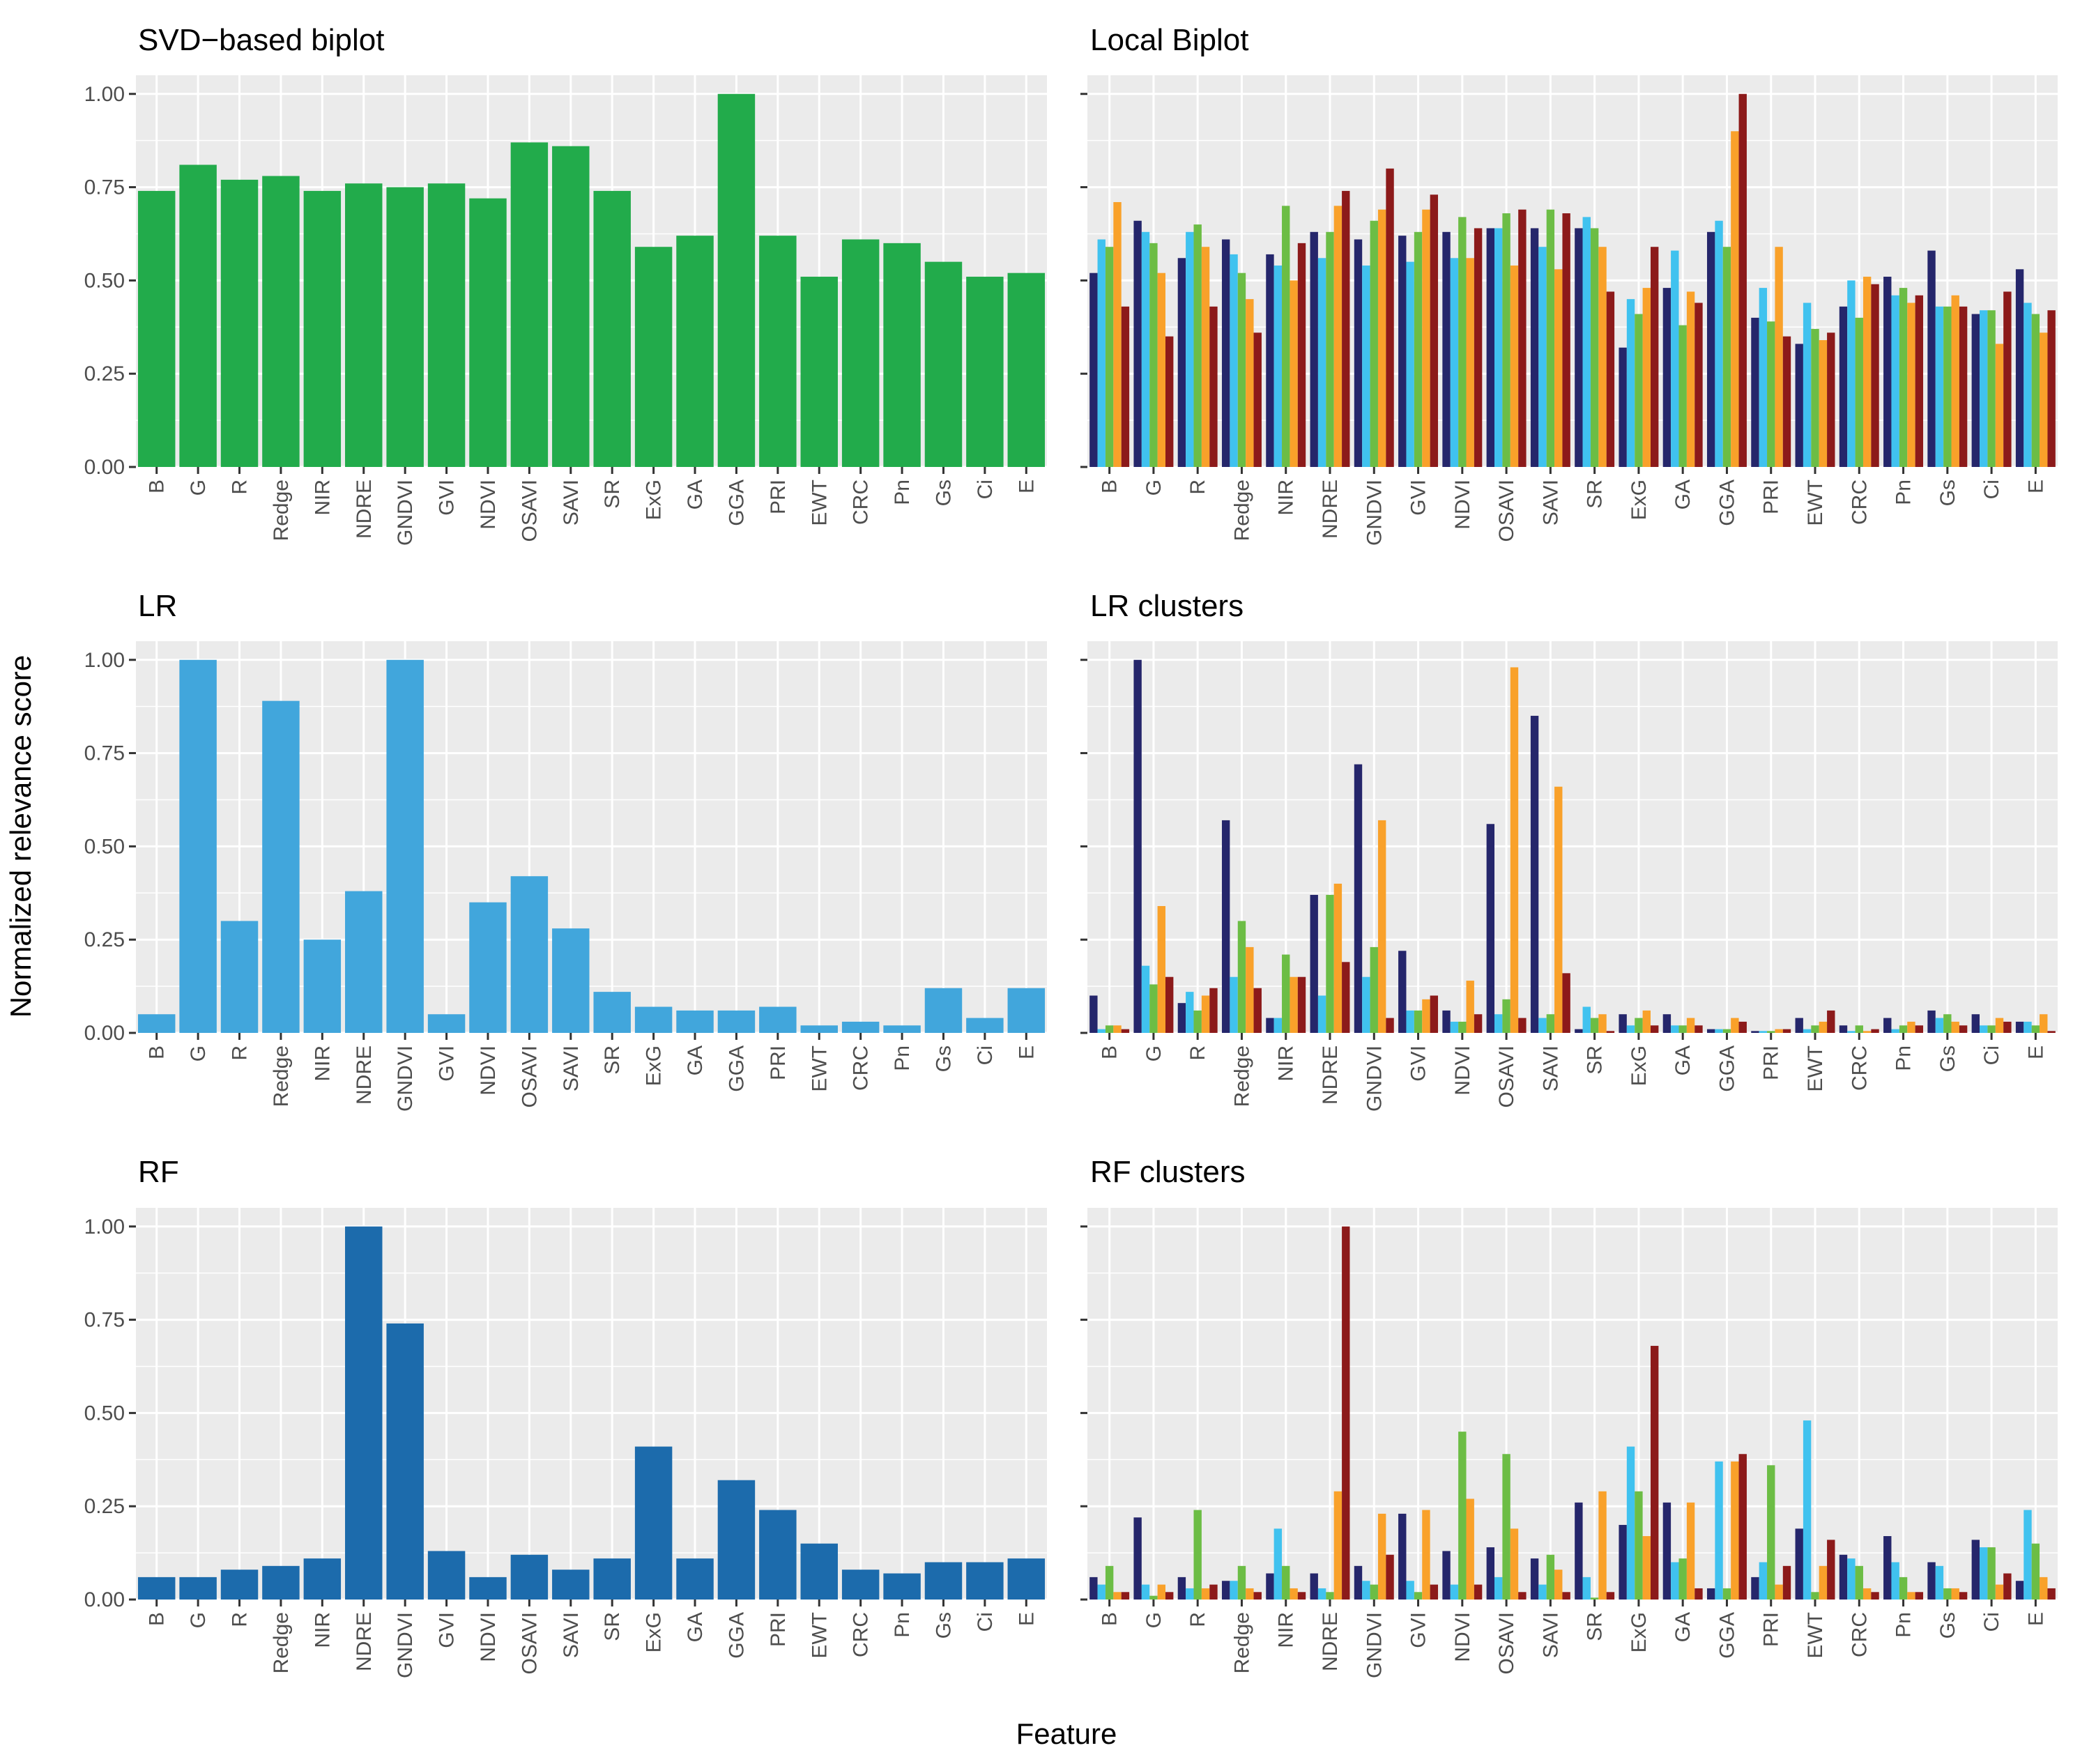 This screenshot has width=2073, height=1764. Describe the element at coordinates (1026, 1619) in the screenshot. I see `x-tick-label: E` at that location.